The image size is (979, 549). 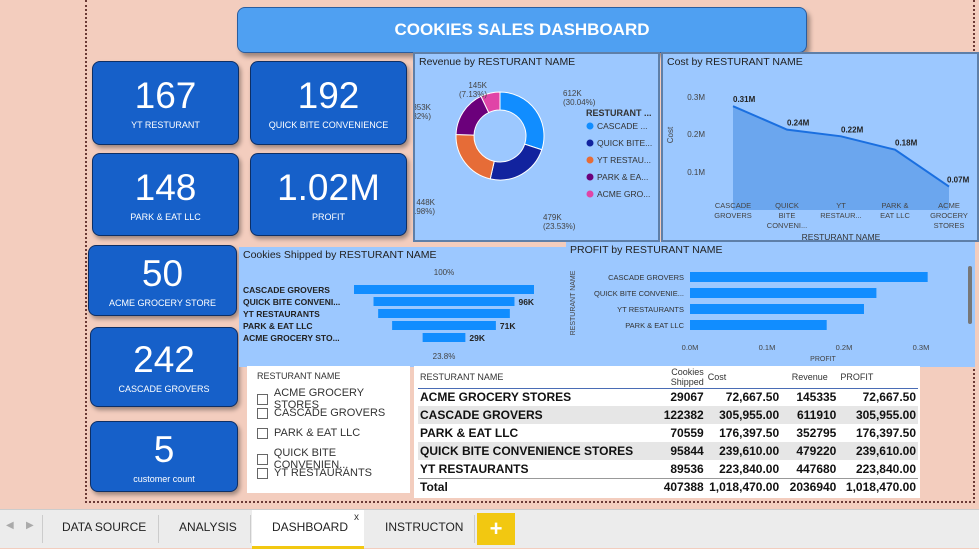 I want to click on column-header: Revenue, so click(x=810, y=377).